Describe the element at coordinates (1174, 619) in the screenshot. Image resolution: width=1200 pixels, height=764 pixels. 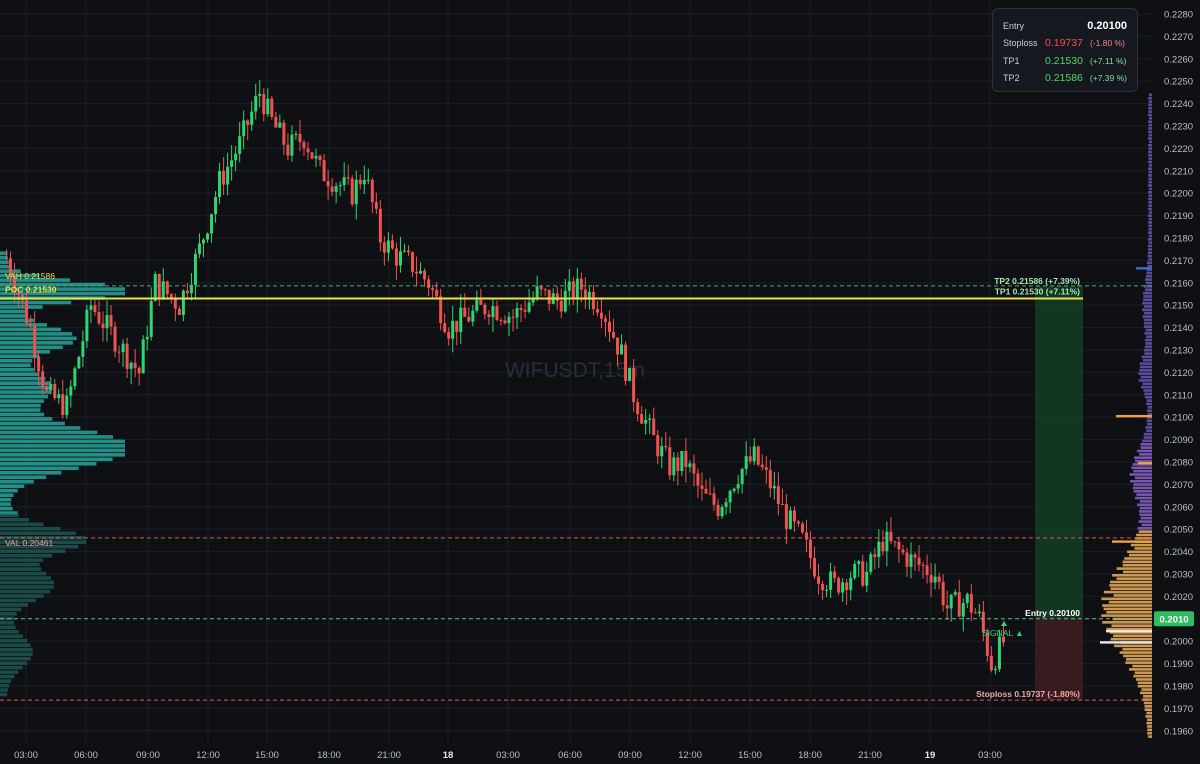
I see `last-price-tag` at that location.